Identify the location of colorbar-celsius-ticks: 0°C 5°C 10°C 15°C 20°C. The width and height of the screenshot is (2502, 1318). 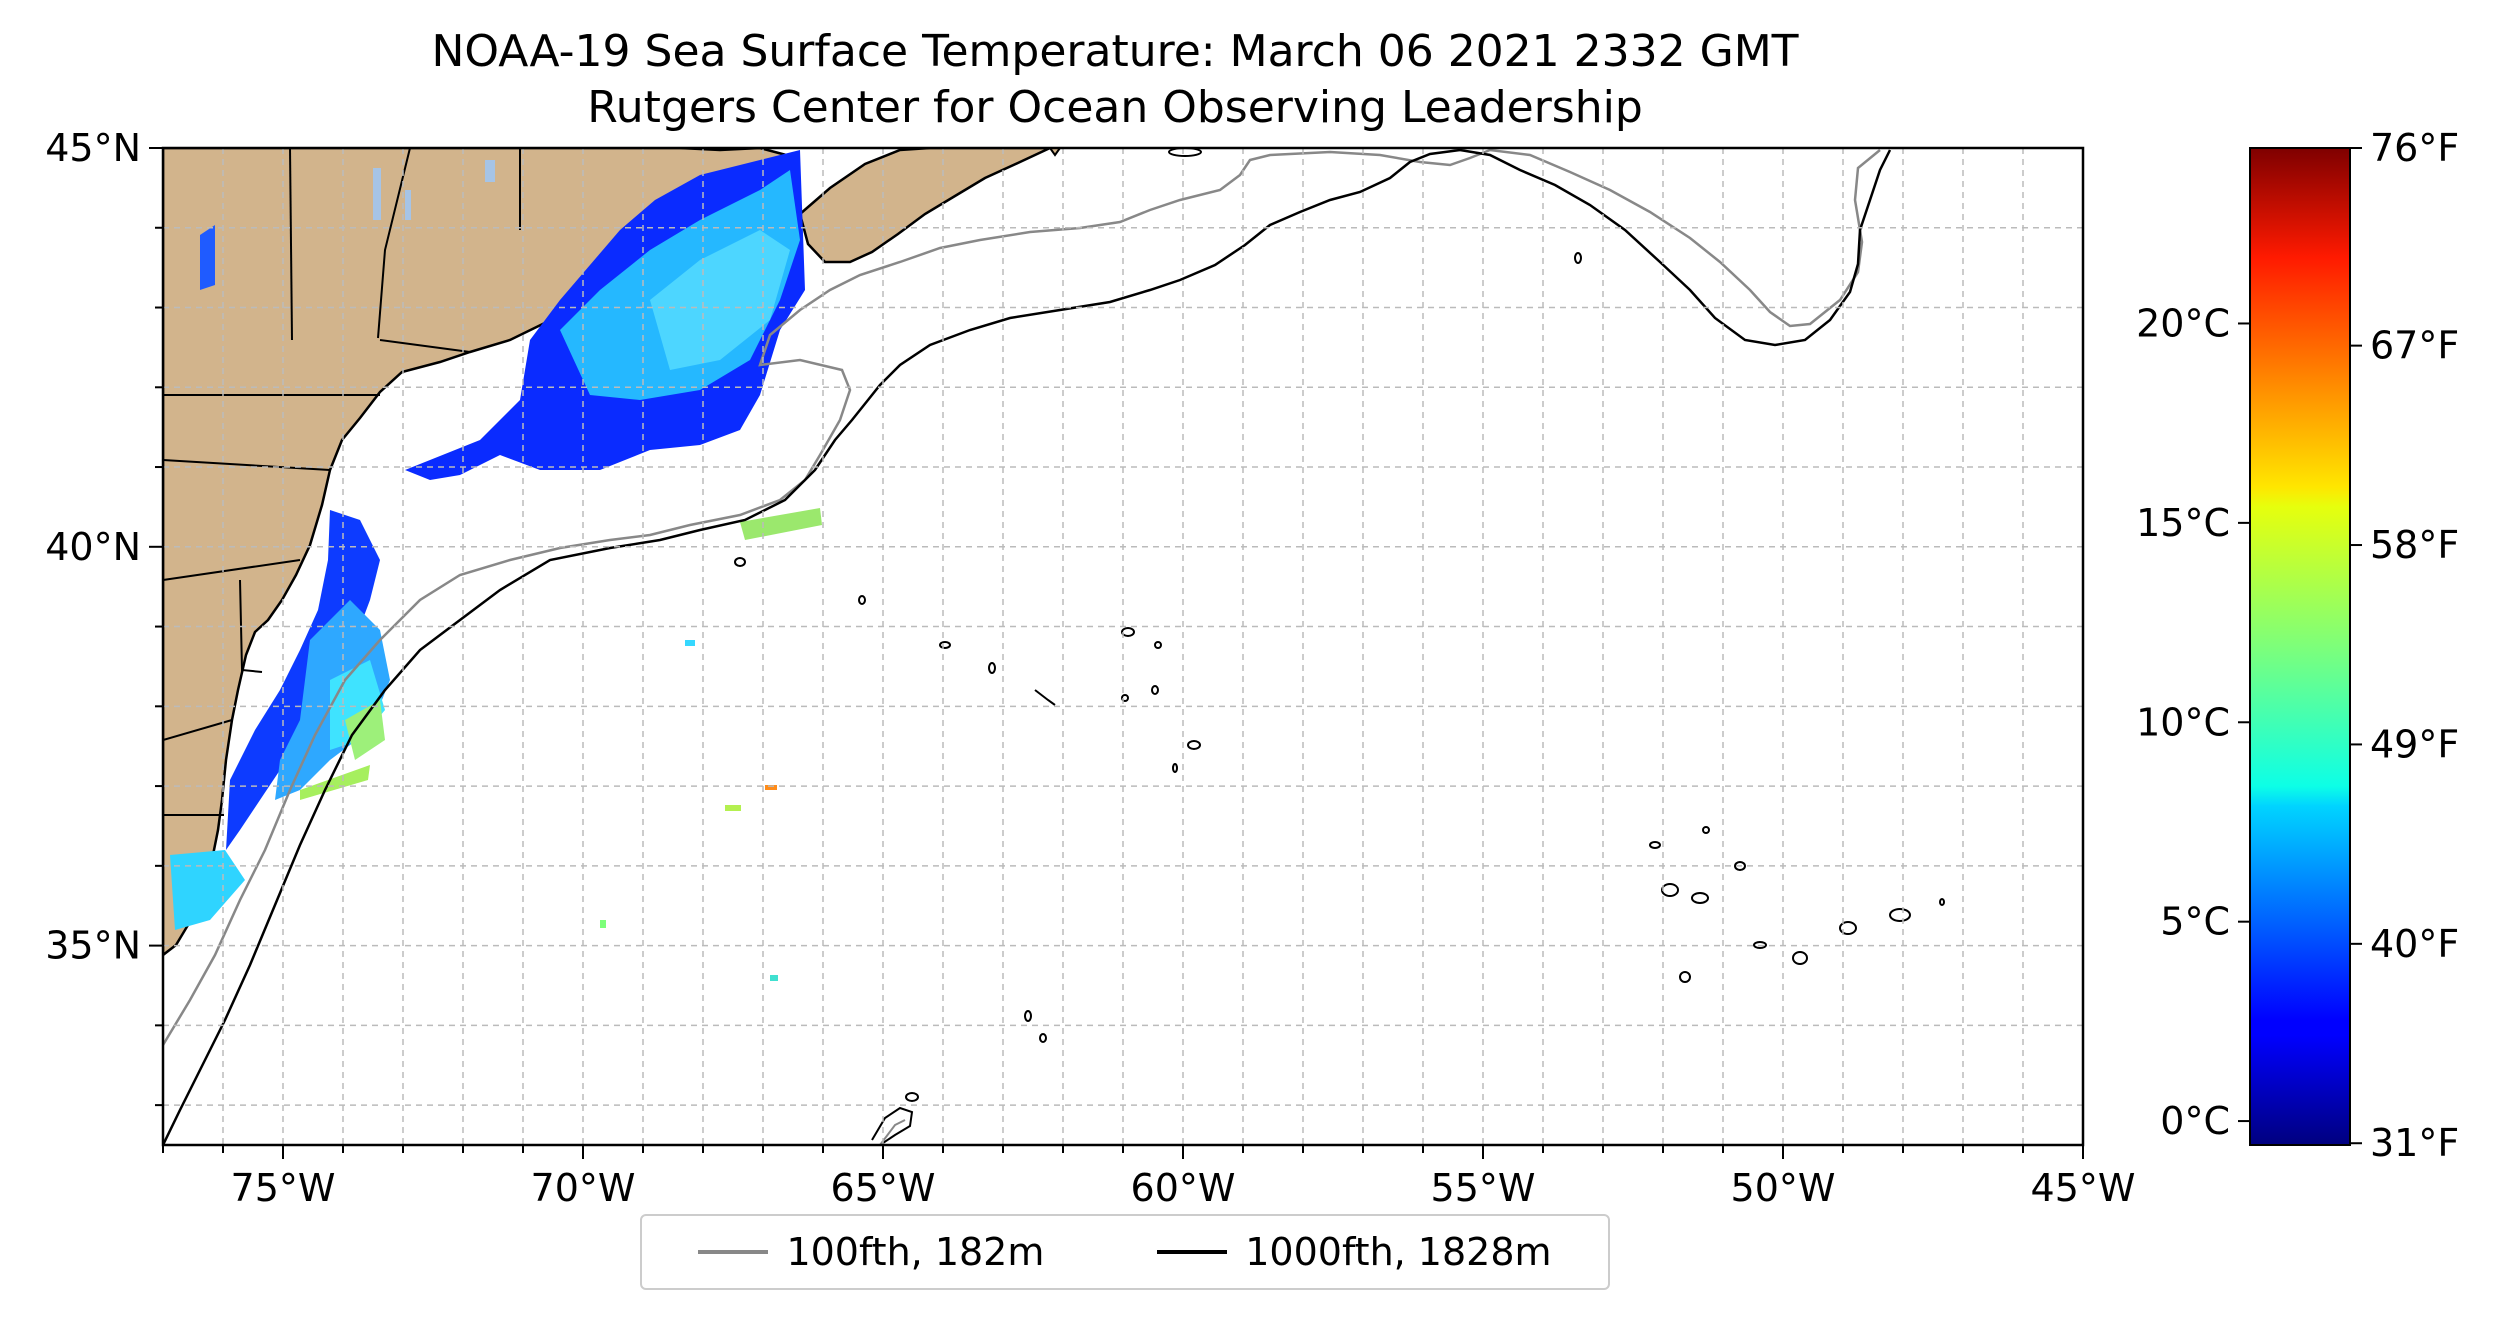
(2193, 722).